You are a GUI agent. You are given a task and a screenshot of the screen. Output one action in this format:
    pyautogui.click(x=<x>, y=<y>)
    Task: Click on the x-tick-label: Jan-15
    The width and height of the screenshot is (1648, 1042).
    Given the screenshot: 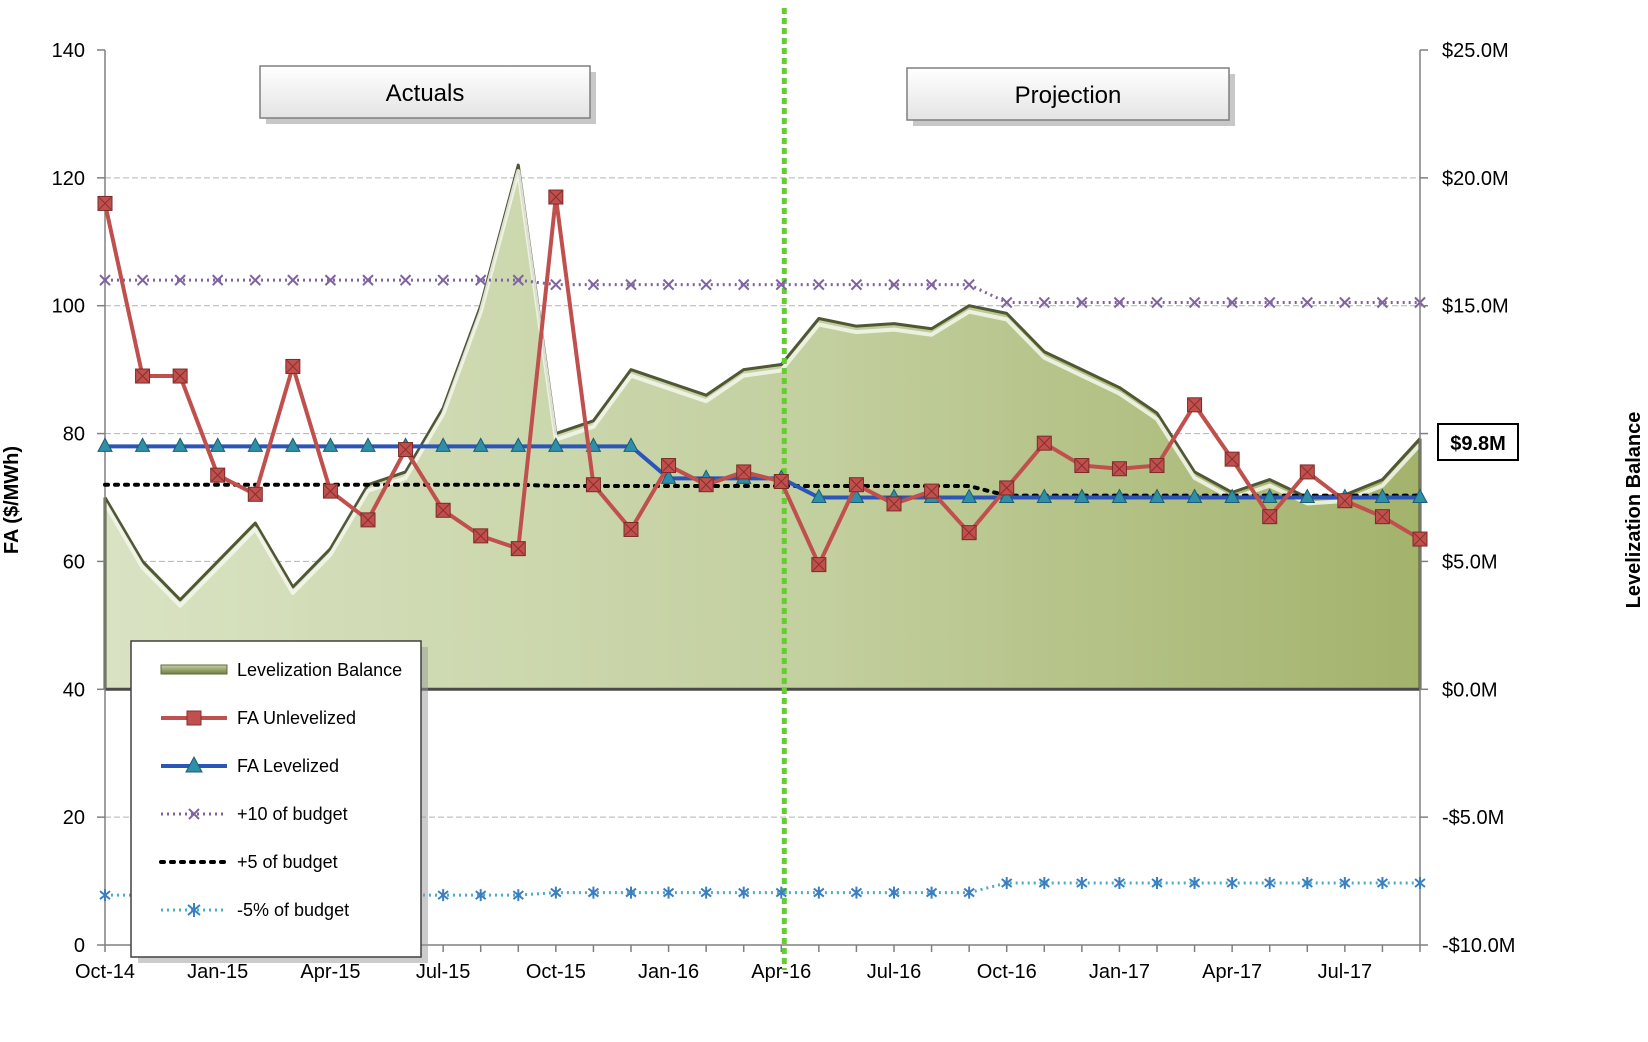 What is the action you would take?
    pyautogui.click(x=217, y=972)
    